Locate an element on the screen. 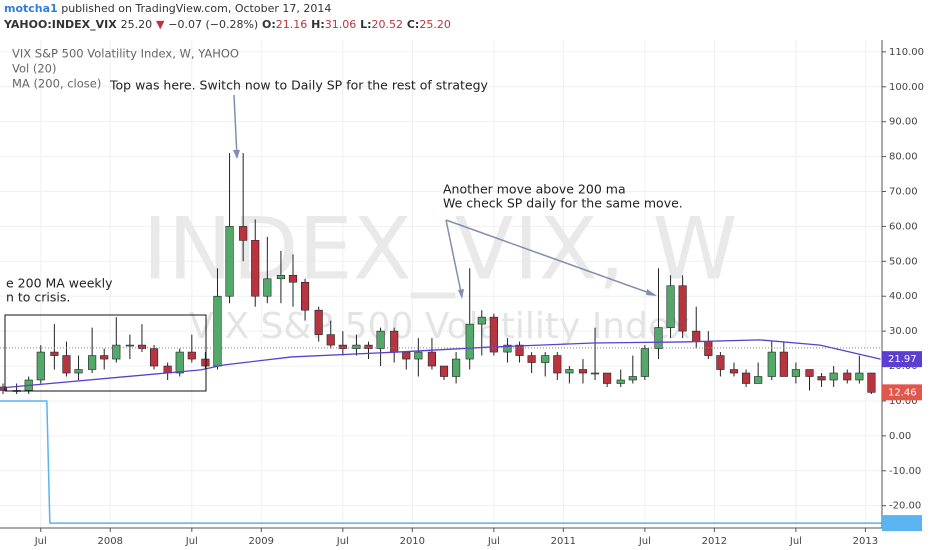 This screenshot has width=932, height=550. close: 25.20 is located at coordinates (435, 24).